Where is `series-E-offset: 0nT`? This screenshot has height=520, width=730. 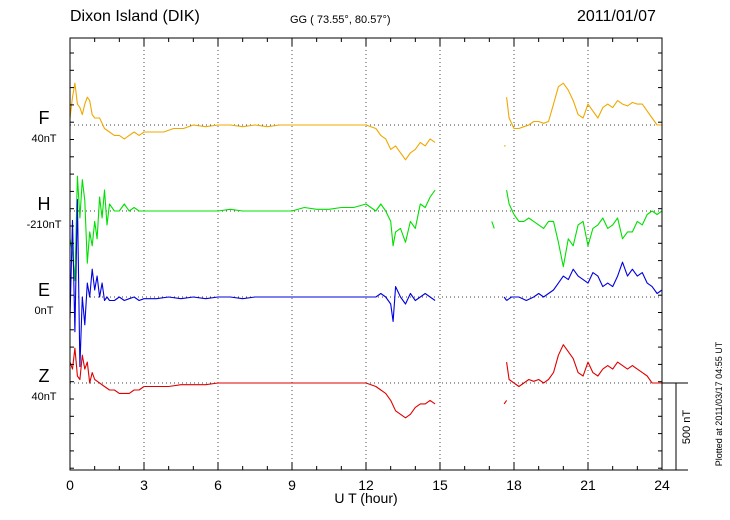
series-E-offset: 0nT is located at coordinates (44, 311).